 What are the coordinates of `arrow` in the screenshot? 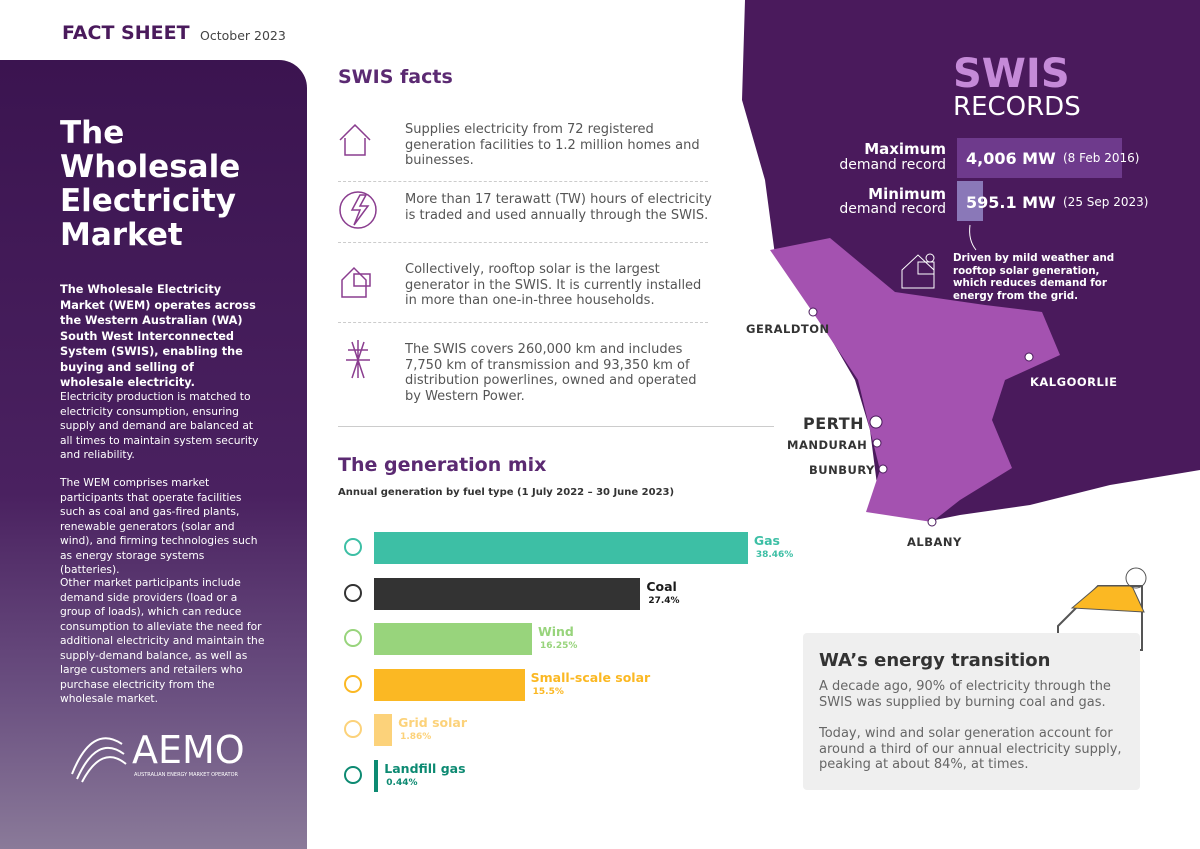 It's located at (973, 237).